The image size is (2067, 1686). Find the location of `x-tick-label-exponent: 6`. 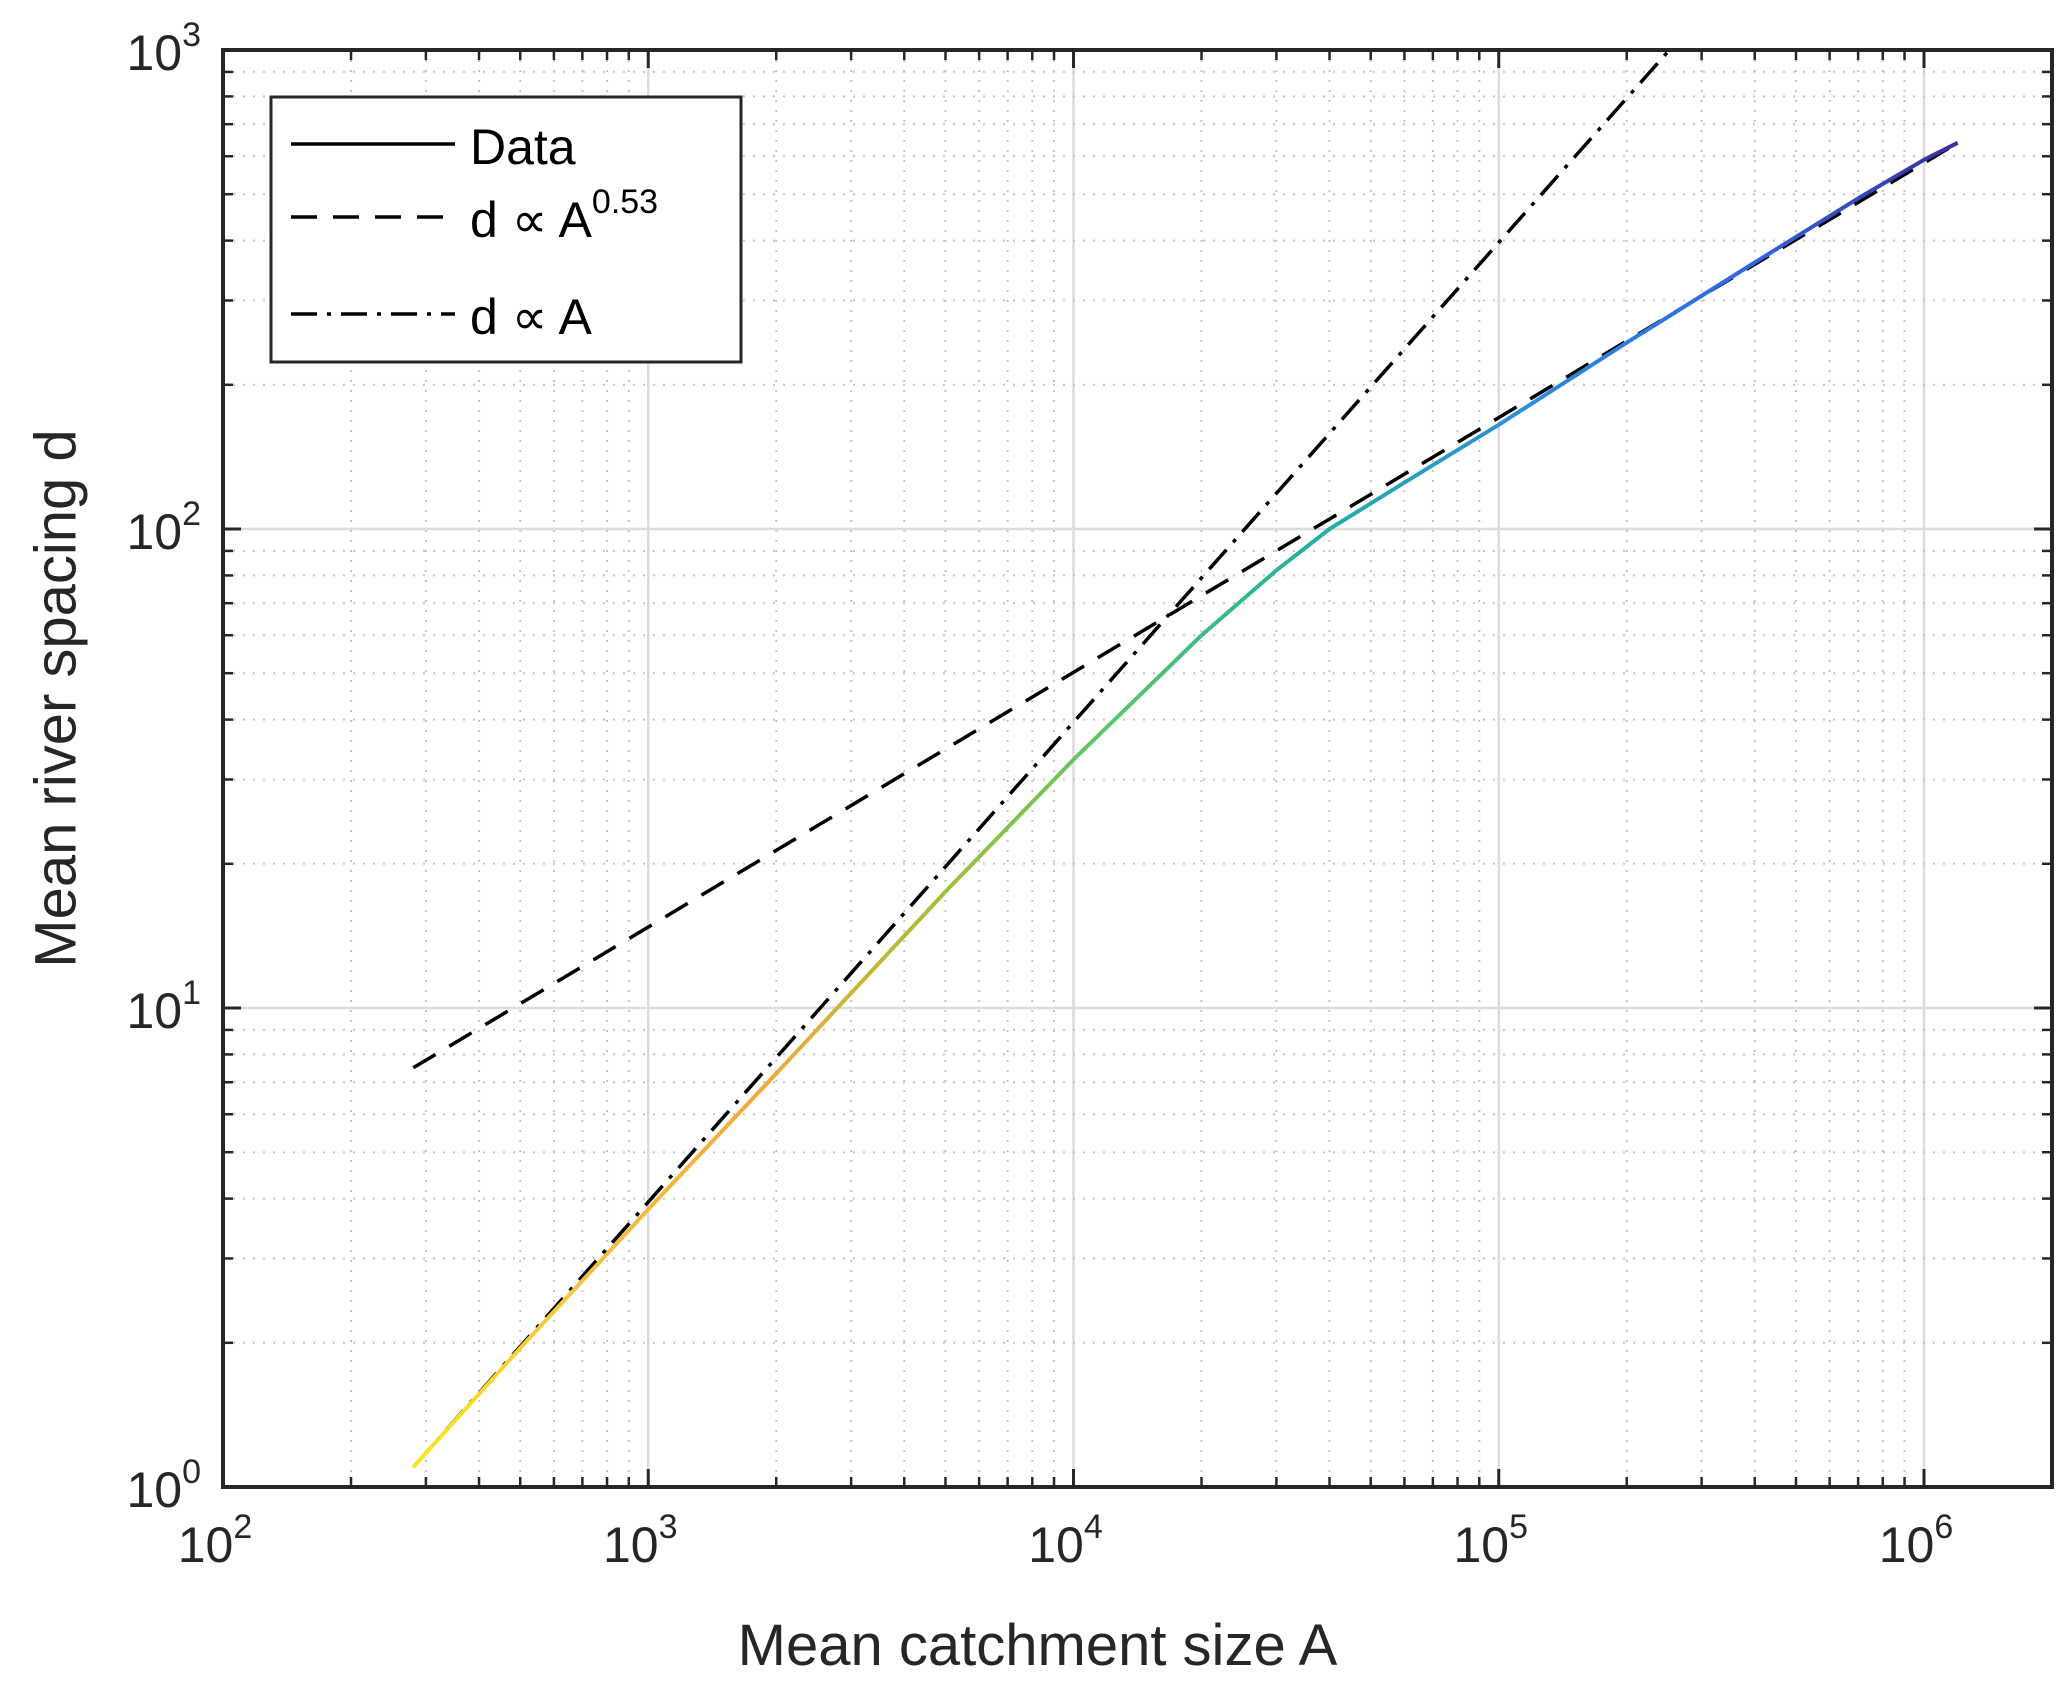

x-tick-label-exponent: 6 is located at coordinates (1943, 1527).